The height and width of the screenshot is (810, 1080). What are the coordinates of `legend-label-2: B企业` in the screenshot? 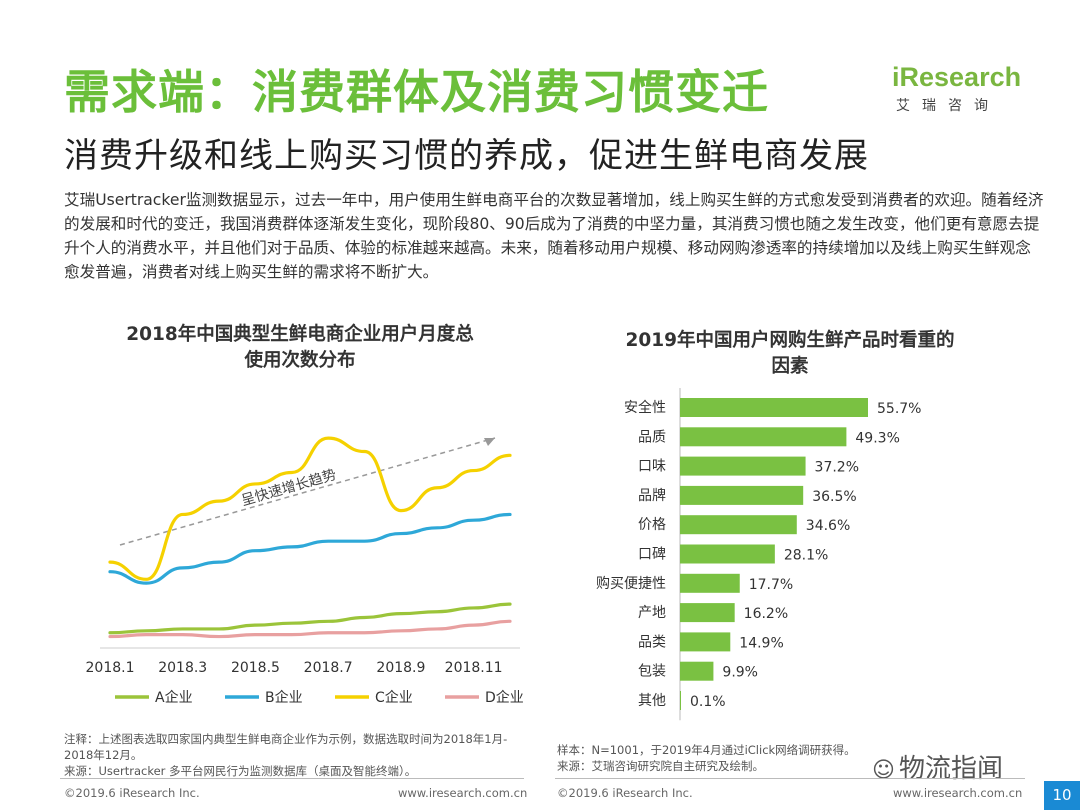 It's located at (284, 697).